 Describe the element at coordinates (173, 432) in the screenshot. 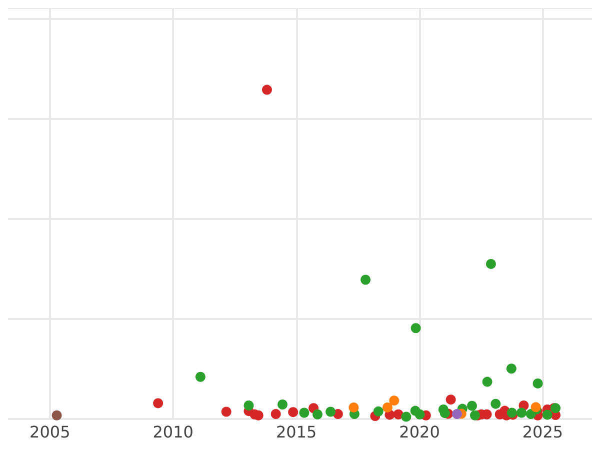

I see `x-tick-label: 2010` at that location.